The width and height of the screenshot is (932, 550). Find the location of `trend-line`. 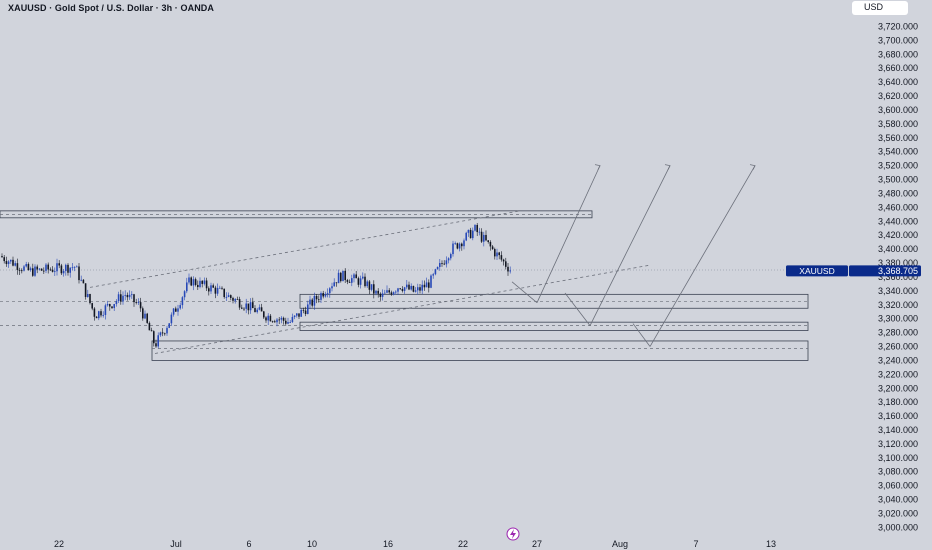

trend-line is located at coordinates (305, 249).